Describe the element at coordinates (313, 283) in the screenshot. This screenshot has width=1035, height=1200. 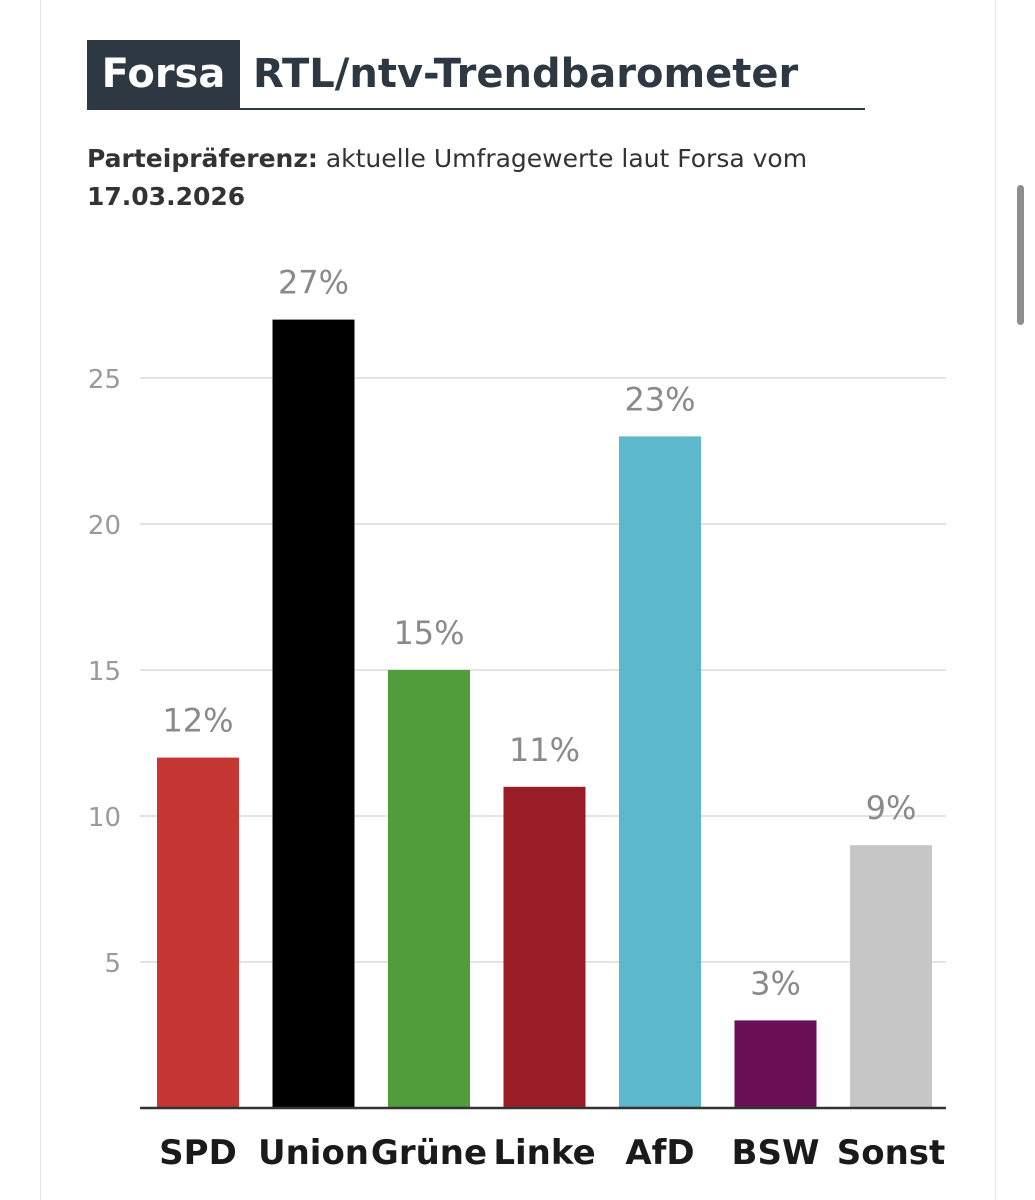
I see `value-label-union: 27%` at that location.